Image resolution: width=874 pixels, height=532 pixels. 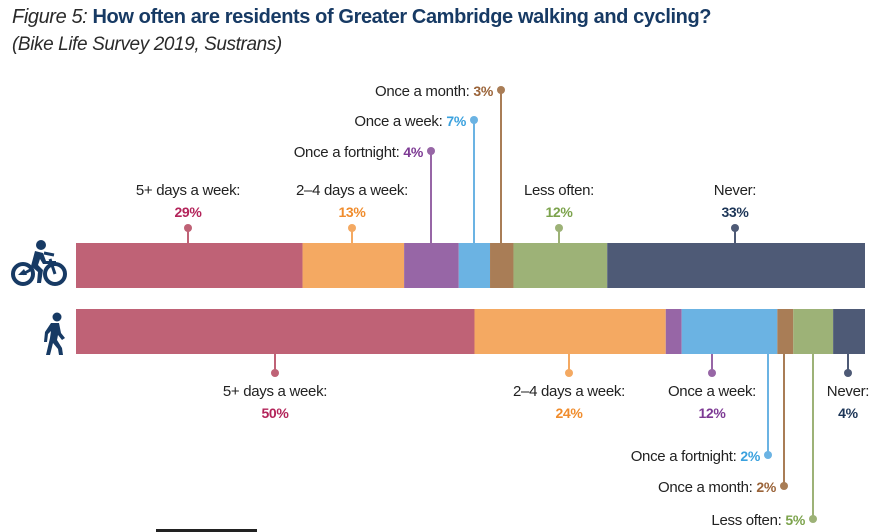 I want to click on annotation-value: 29%, so click(x=188, y=212).